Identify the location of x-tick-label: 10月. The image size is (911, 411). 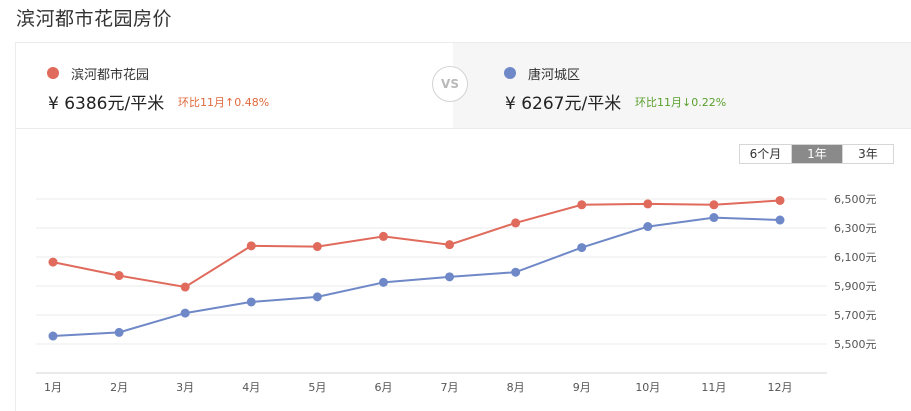
(647, 387).